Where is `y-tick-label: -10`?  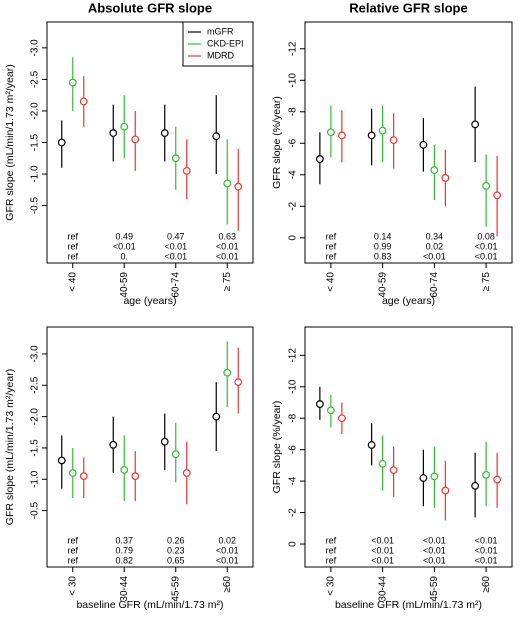
y-tick-label: -10 is located at coordinates (293, 80).